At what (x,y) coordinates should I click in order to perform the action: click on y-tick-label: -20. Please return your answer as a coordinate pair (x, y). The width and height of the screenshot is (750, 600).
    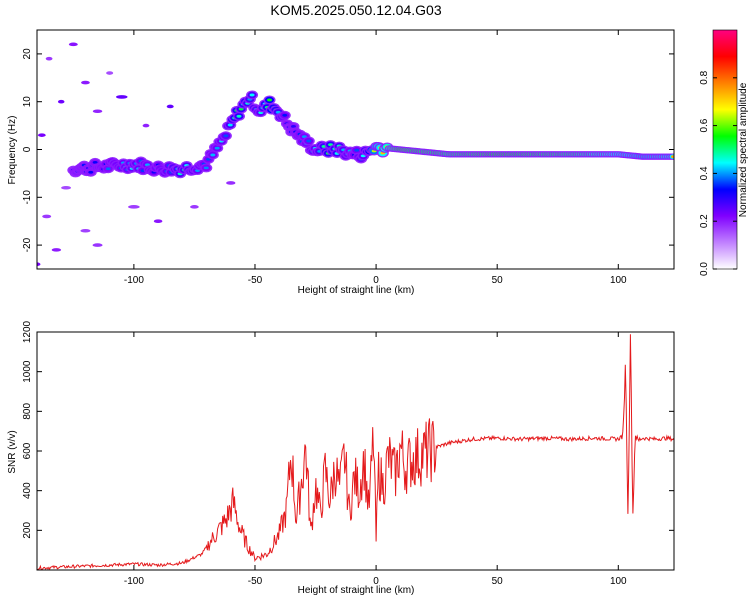
    Looking at the image, I should click on (27, 244).